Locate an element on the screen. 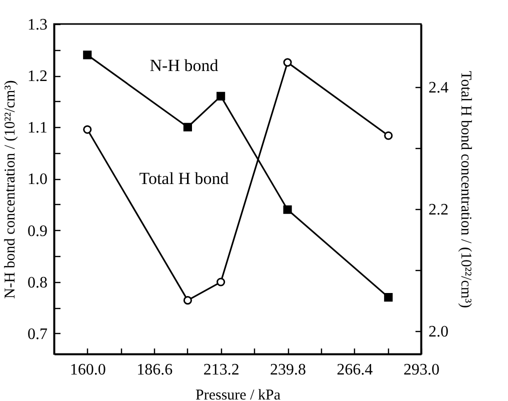 Image resolution: width=508 pixels, height=401 pixels. y-tick-label: 0.8 is located at coordinates (38, 283).